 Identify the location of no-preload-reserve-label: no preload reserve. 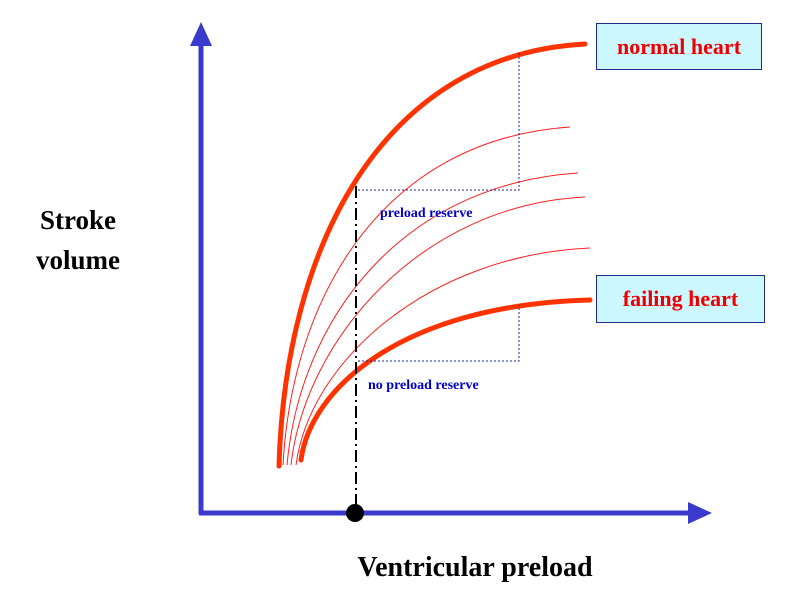
(423, 385).